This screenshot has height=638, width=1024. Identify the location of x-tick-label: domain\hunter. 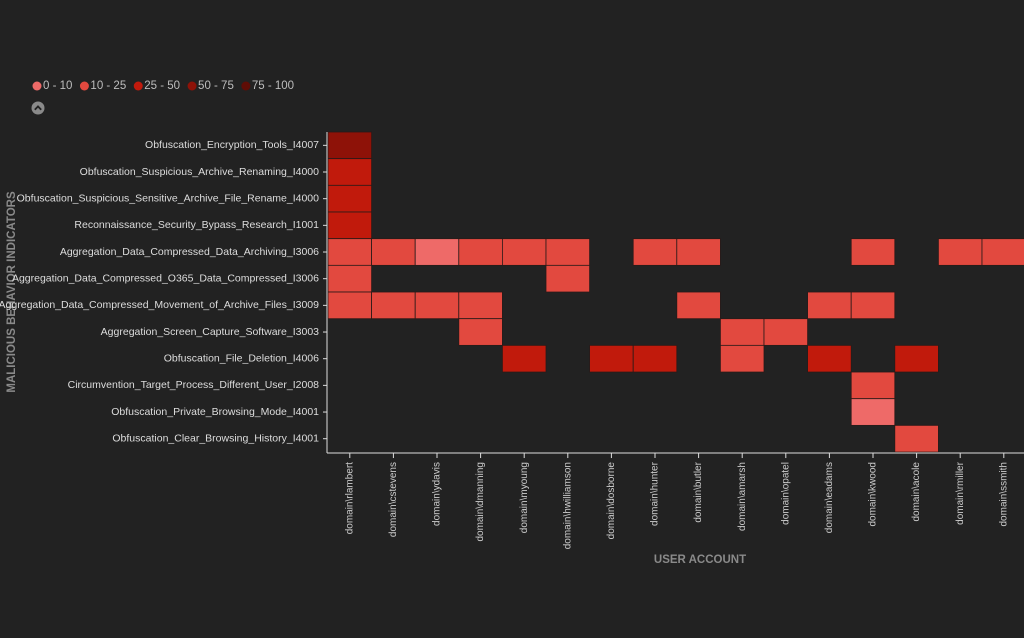
(655, 493).